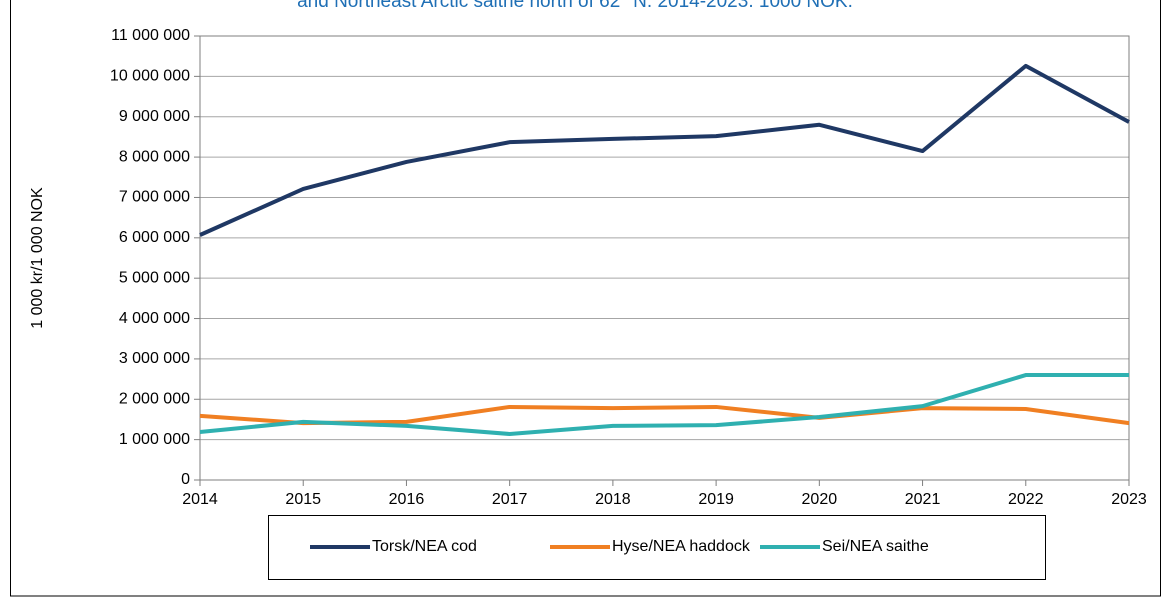 The height and width of the screenshot is (601, 1167). What do you see at coordinates (154, 197) in the screenshot?
I see `y-tick-label: 7 000 000` at bounding box center [154, 197].